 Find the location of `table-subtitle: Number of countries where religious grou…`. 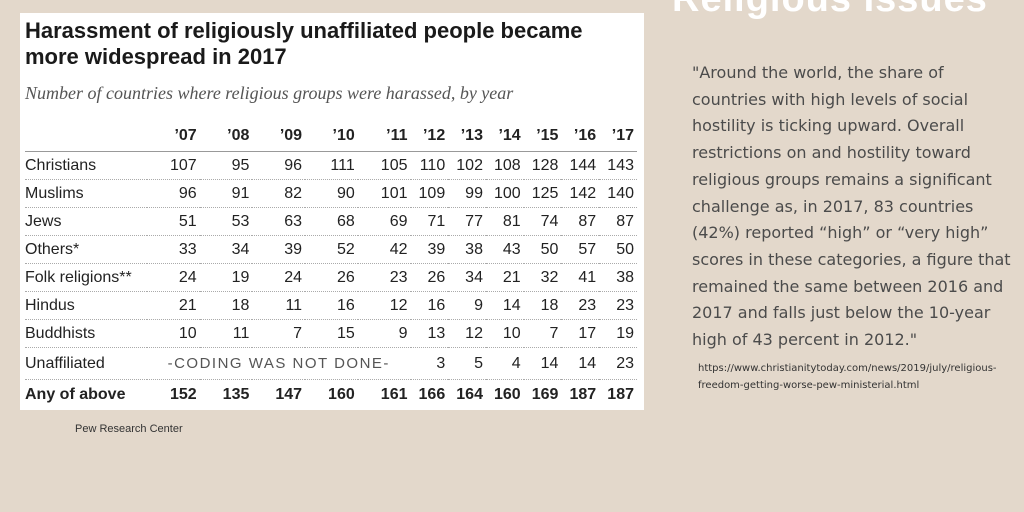

table-subtitle: Number of countries where religious grou… is located at coordinates (269, 93).